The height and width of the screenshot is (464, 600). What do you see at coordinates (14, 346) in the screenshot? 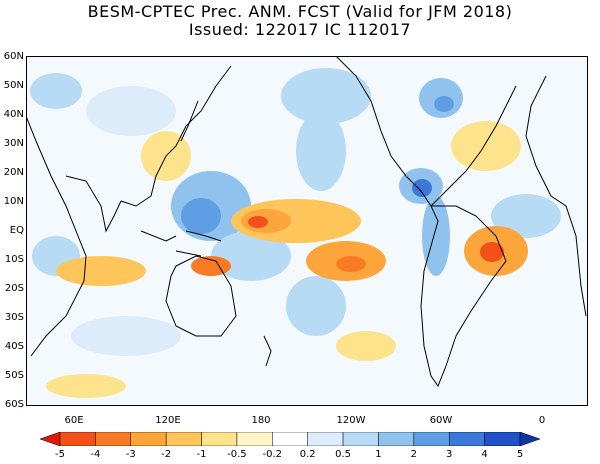
I see `lat-label: 40S` at bounding box center [14, 346].